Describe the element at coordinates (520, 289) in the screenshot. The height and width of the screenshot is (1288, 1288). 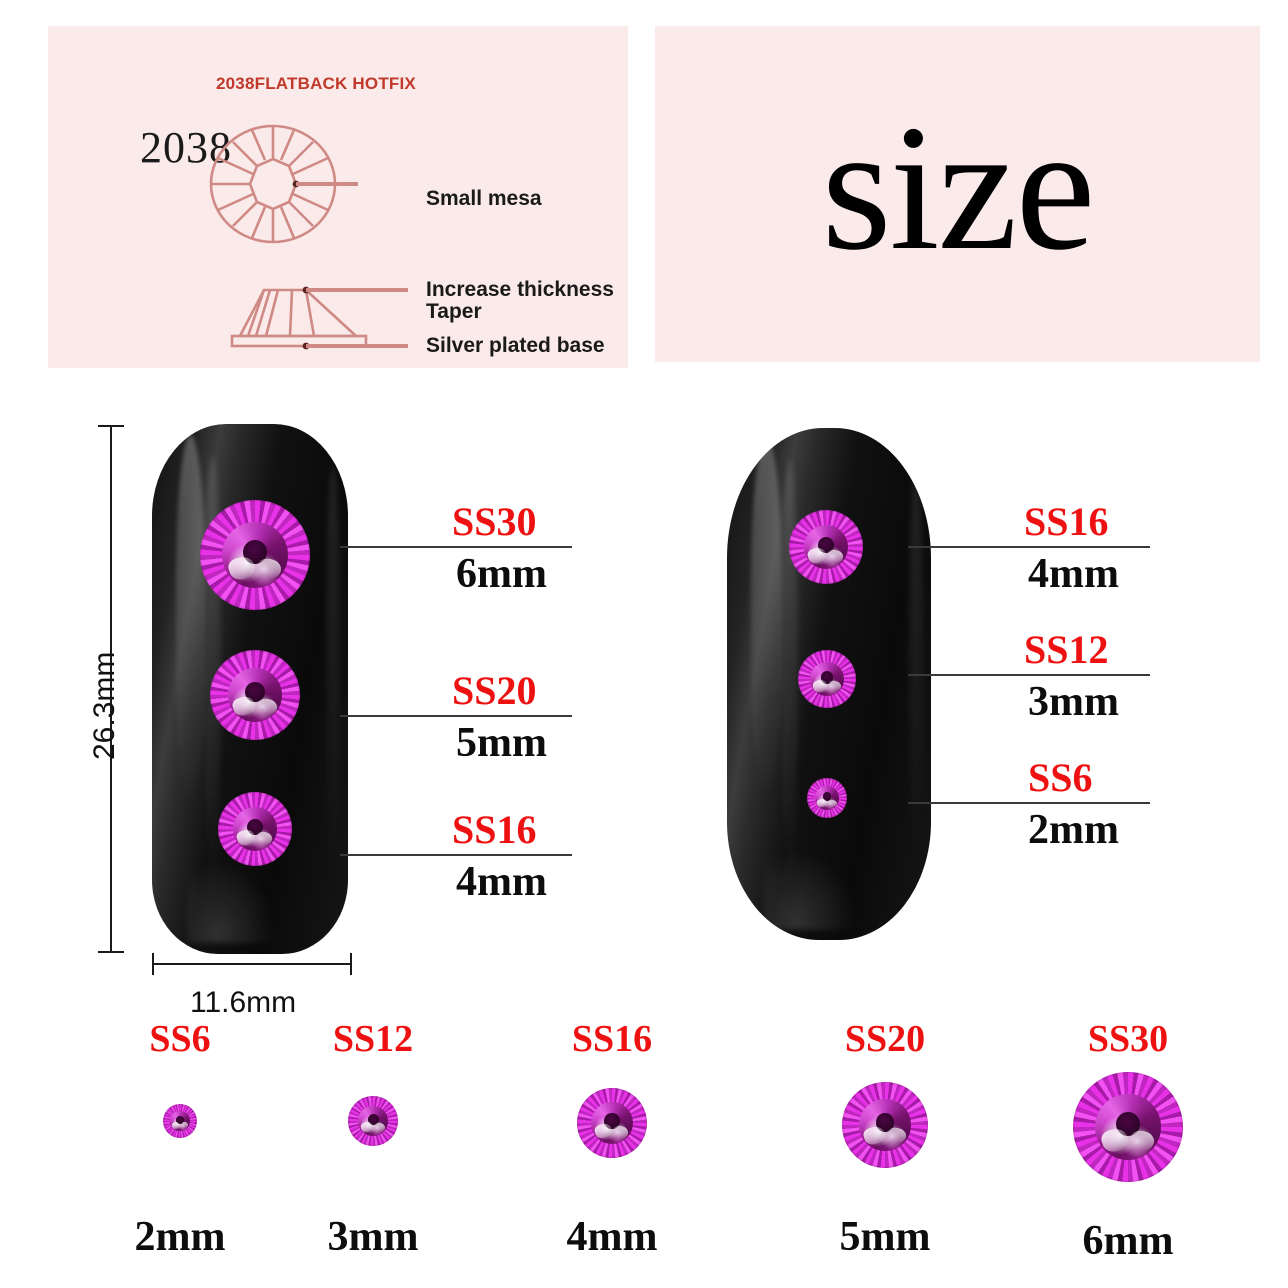
I see `callout-increase-thickness: Increase thickness` at that location.